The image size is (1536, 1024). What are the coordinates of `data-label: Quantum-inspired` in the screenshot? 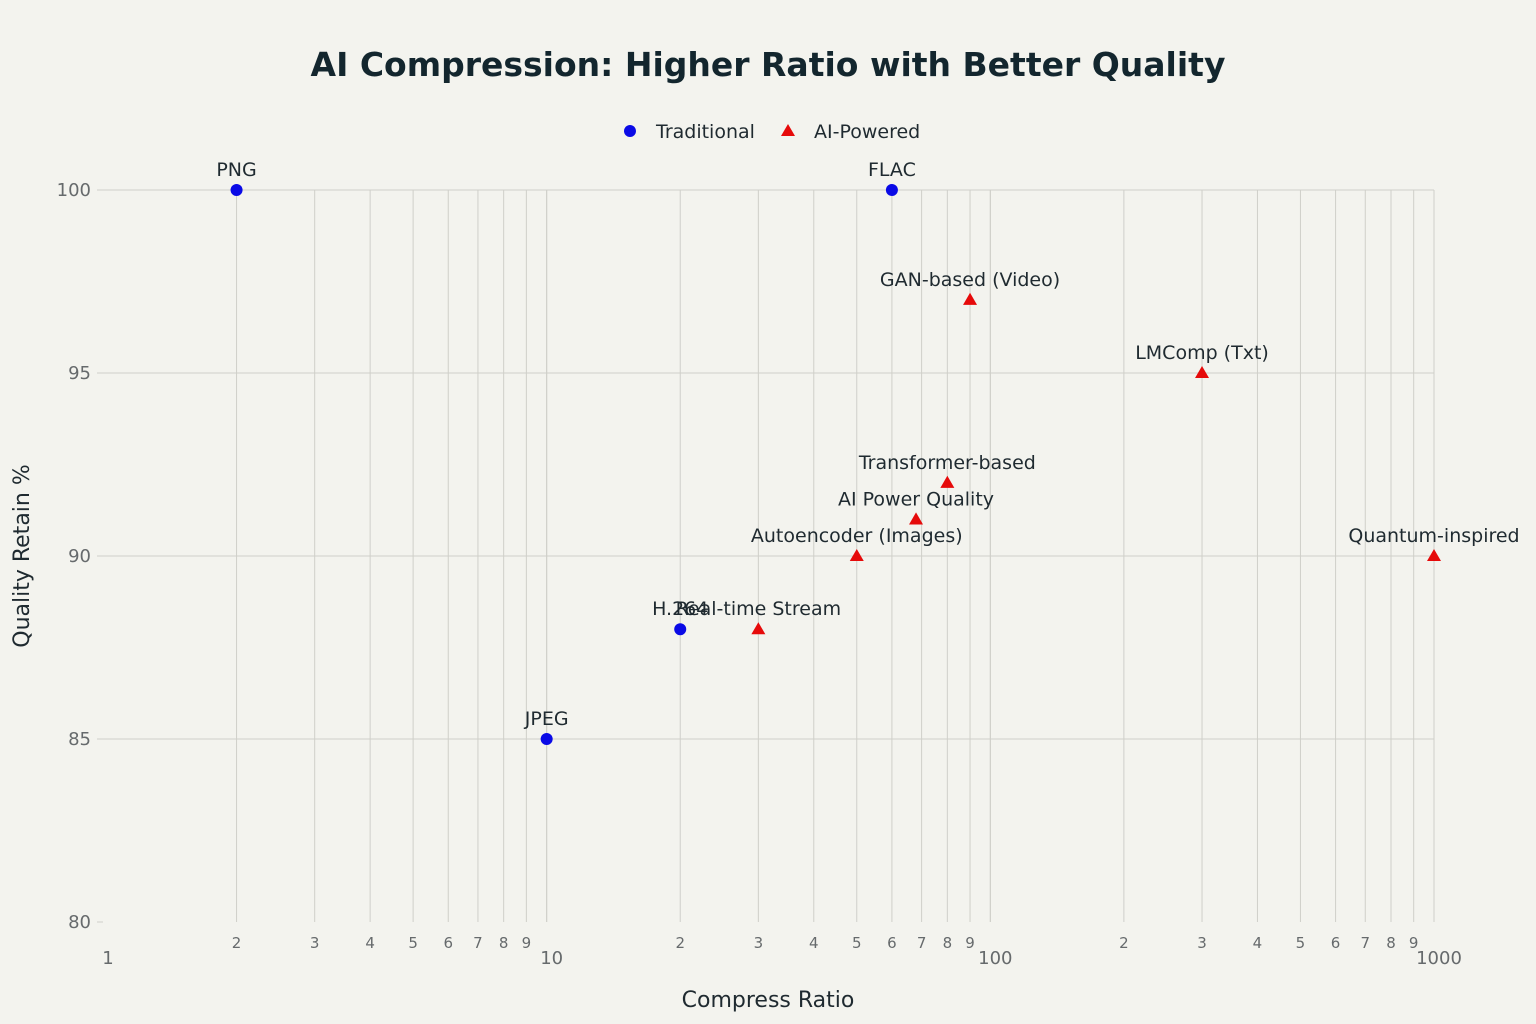 It's located at (1433, 536).